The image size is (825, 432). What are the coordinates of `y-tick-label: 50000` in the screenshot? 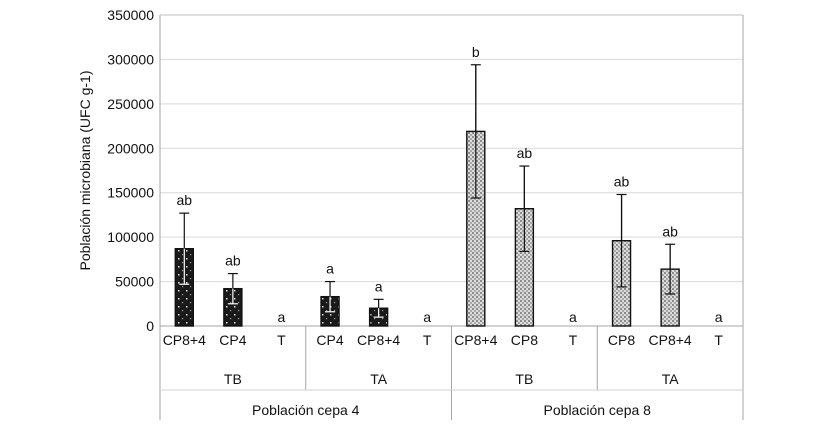 It's located at (134, 282).